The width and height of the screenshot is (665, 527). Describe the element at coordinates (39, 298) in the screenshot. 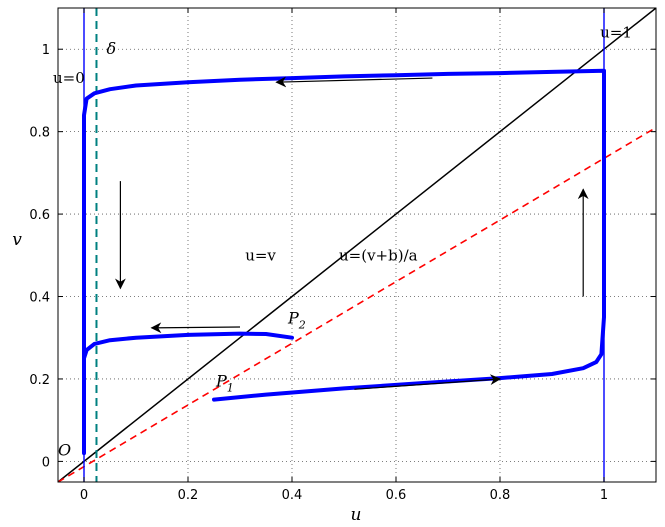

I see `y-tick-label: 0.4` at that location.